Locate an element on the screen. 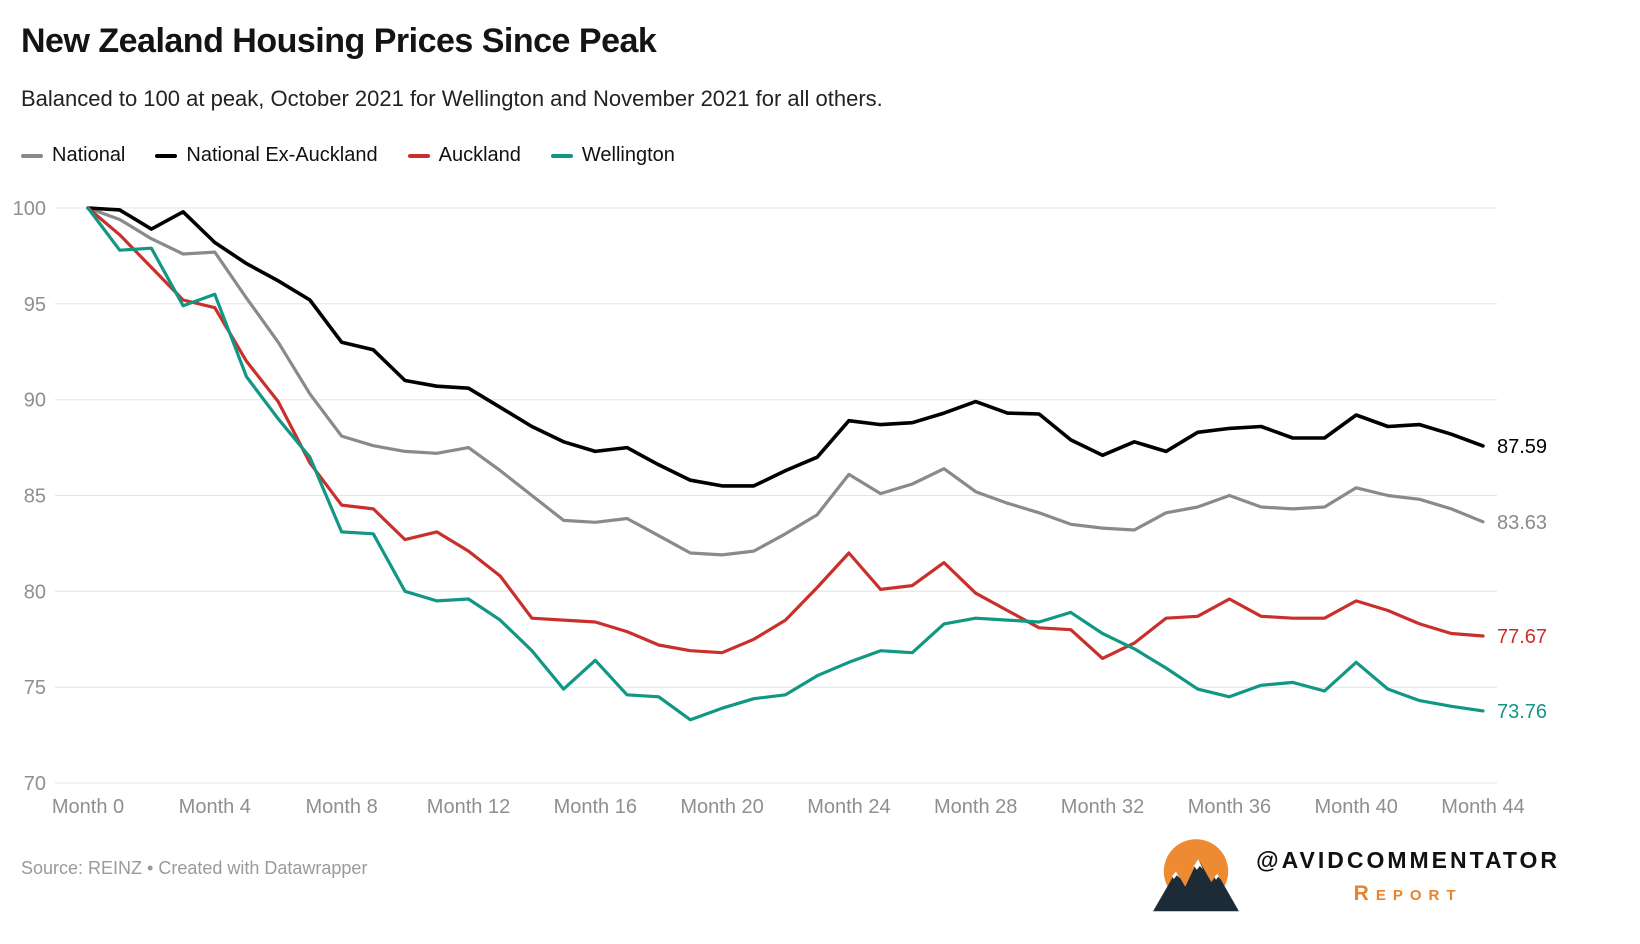  series-end-label-auckland: 77.67 is located at coordinates (1522, 637).